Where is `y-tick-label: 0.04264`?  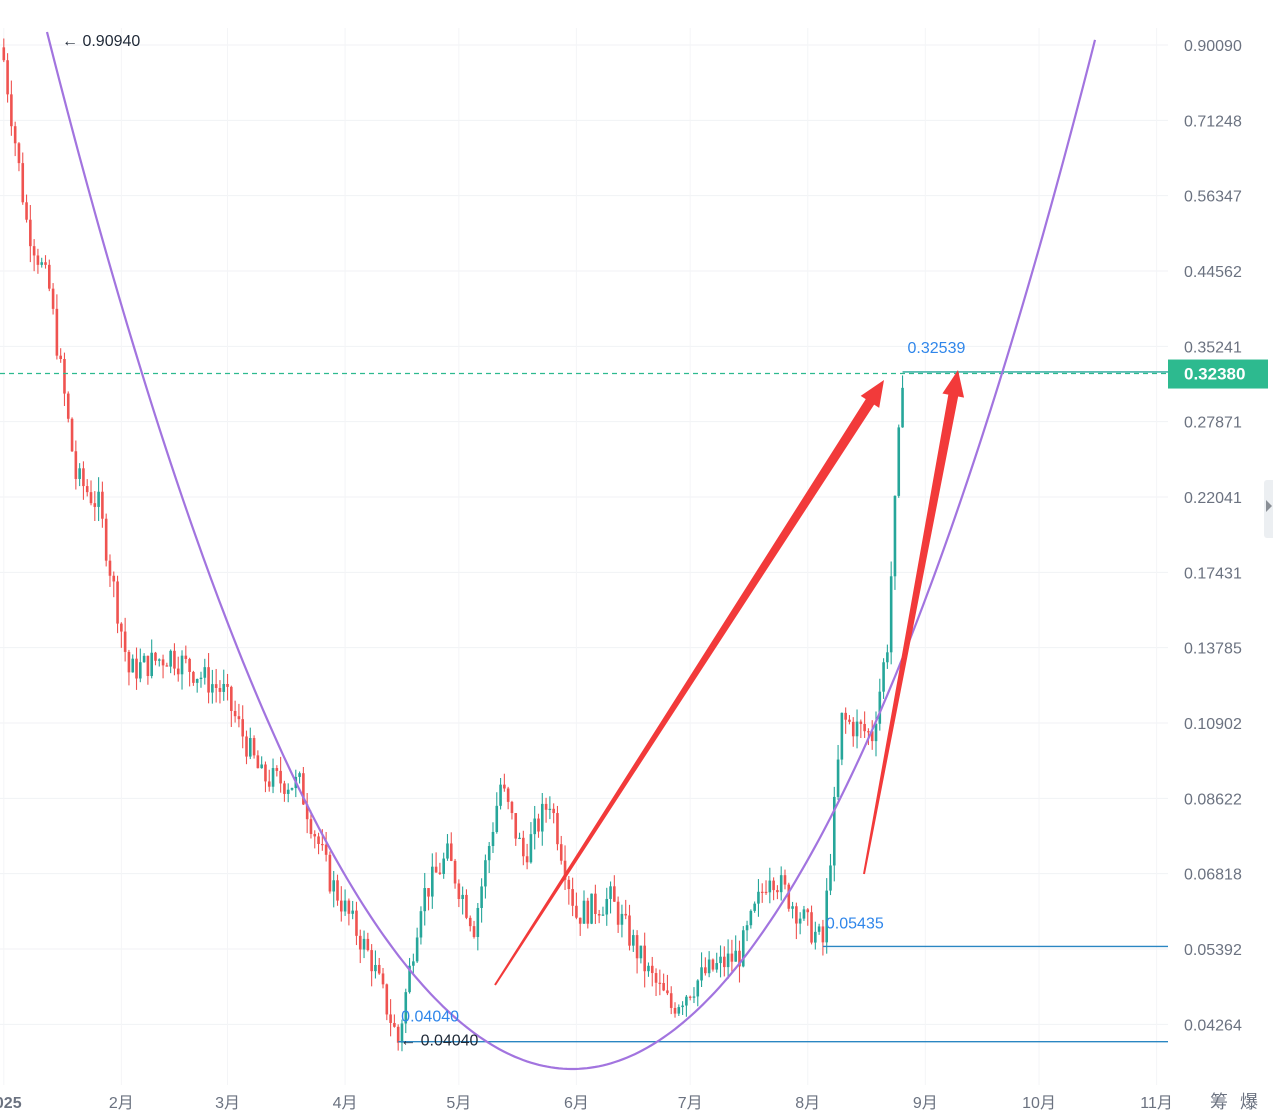
y-tick-label: 0.04264 is located at coordinates (1213, 1025).